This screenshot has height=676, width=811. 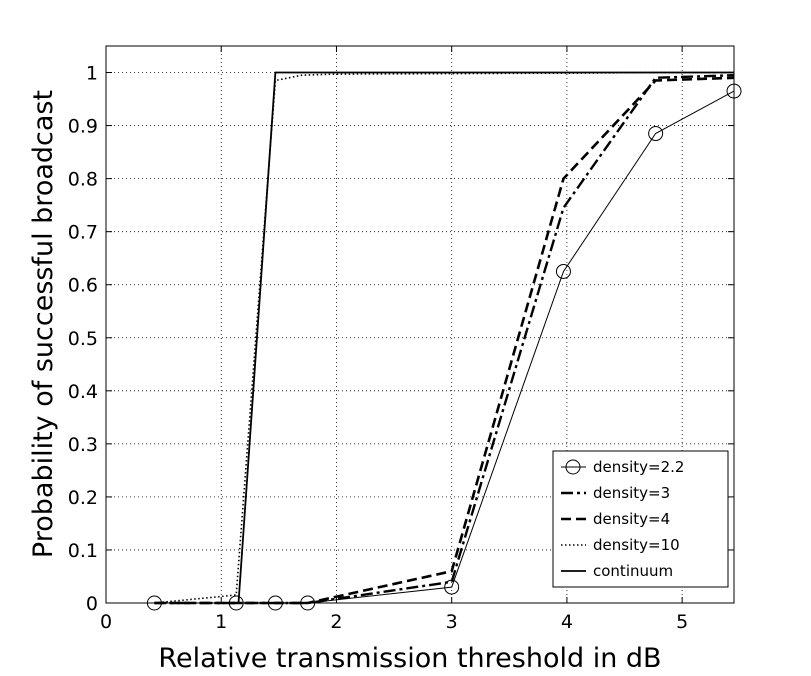 I want to click on x-tick-label: 5, so click(x=682, y=622).